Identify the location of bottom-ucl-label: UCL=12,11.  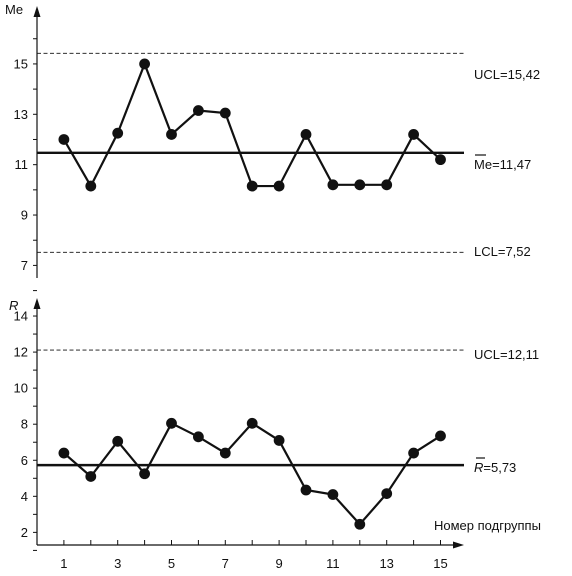
(506, 354).